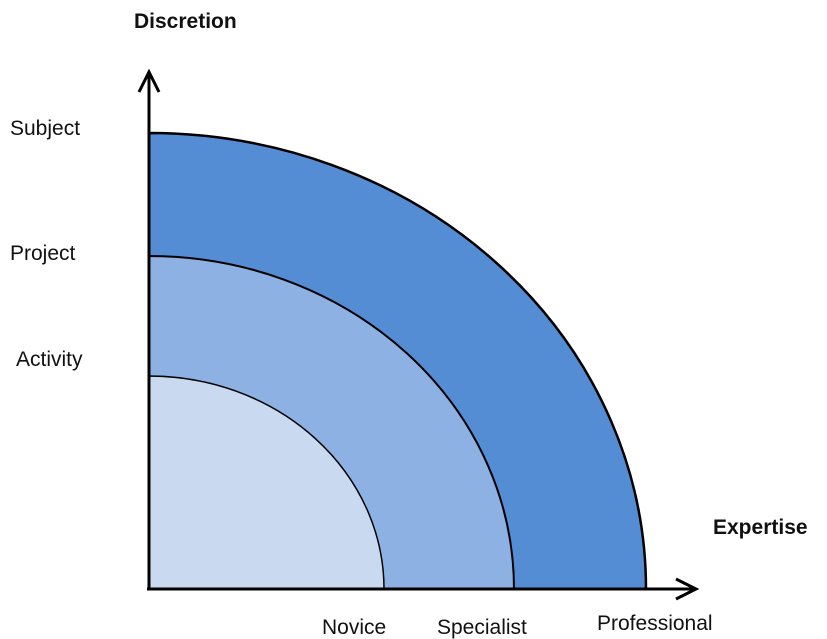 Image resolution: width=827 pixels, height=639 pixels. What do you see at coordinates (482, 627) in the screenshot?
I see `x-level-specialist: Specialist` at bounding box center [482, 627].